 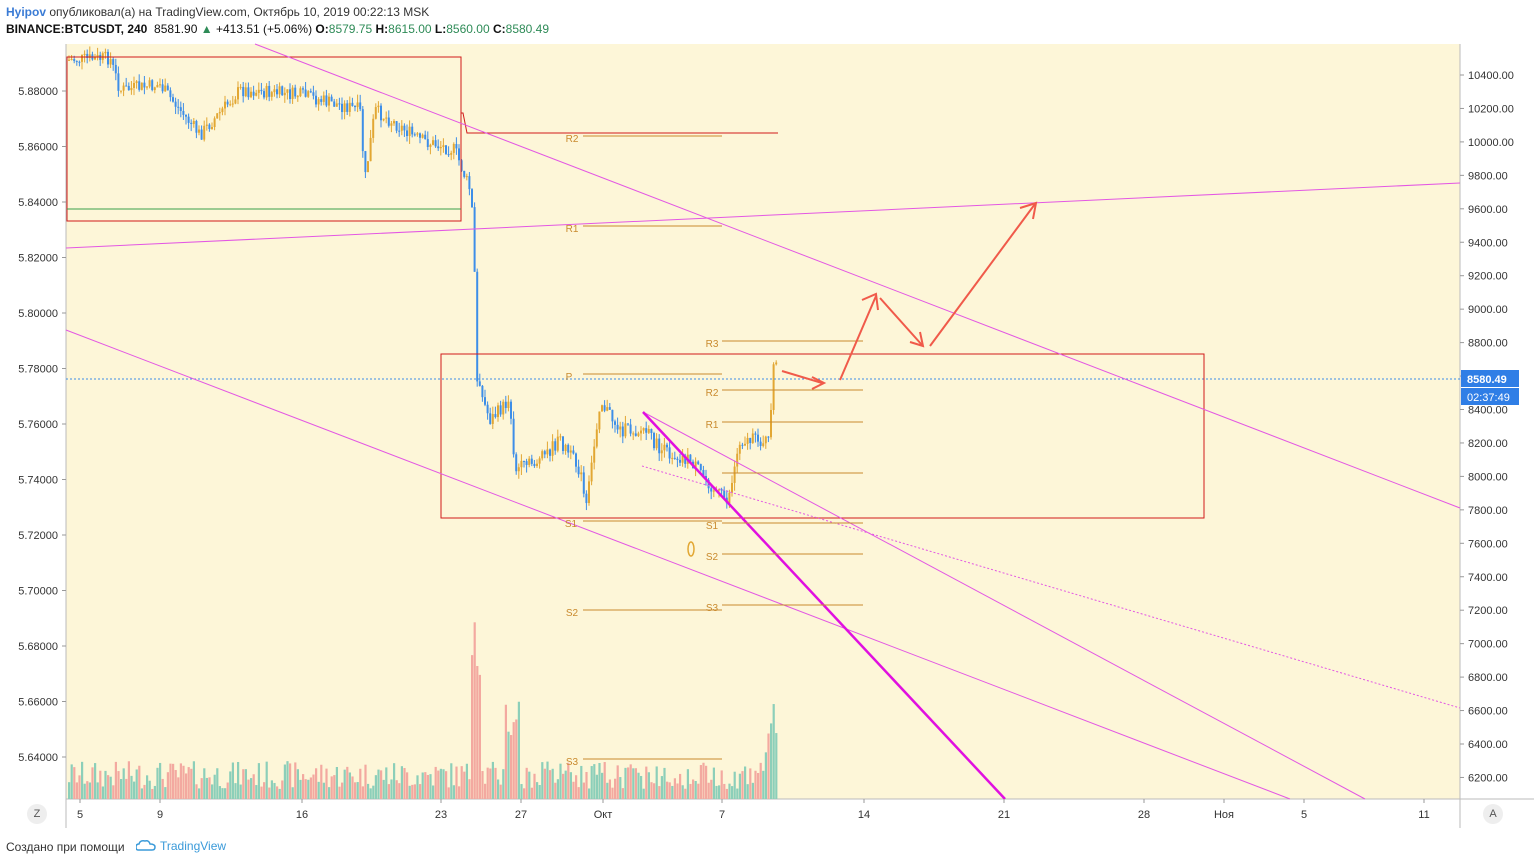 I want to click on x-axis-label: 5, so click(x=1304, y=815).